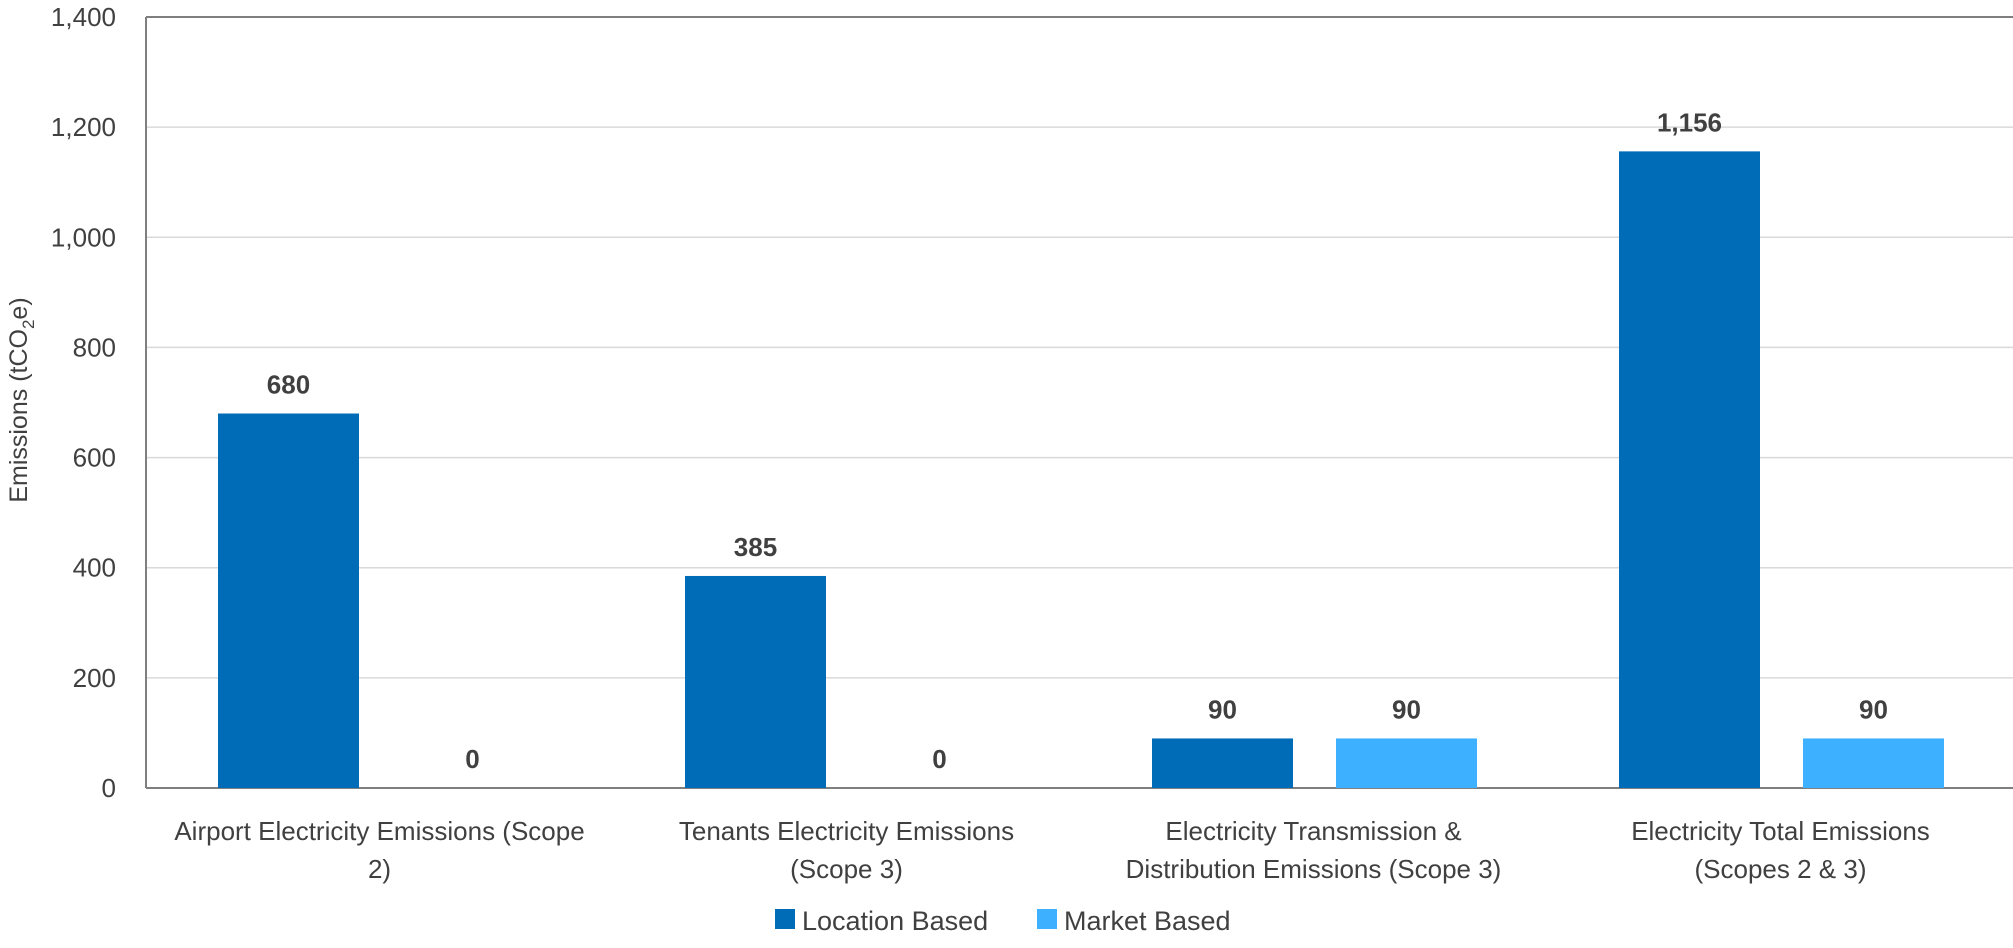 This screenshot has height=948, width=2013. I want to click on category-label-line: Electricity Transmission &, so click(1313, 831).